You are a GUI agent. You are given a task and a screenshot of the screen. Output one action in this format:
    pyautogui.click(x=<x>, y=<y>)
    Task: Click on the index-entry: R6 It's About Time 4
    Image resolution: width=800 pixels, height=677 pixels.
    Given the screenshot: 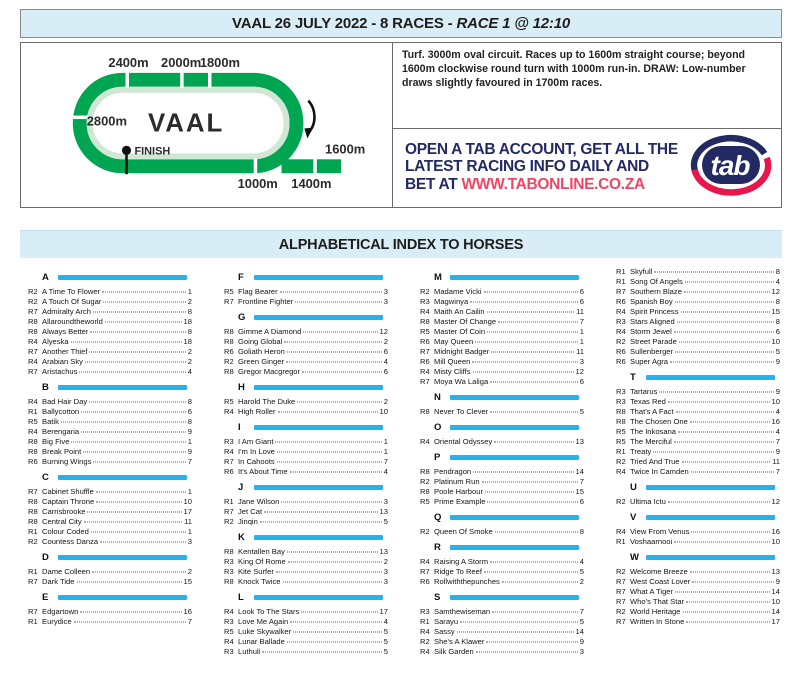 What is the action you would take?
    pyautogui.click(x=306, y=472)
    